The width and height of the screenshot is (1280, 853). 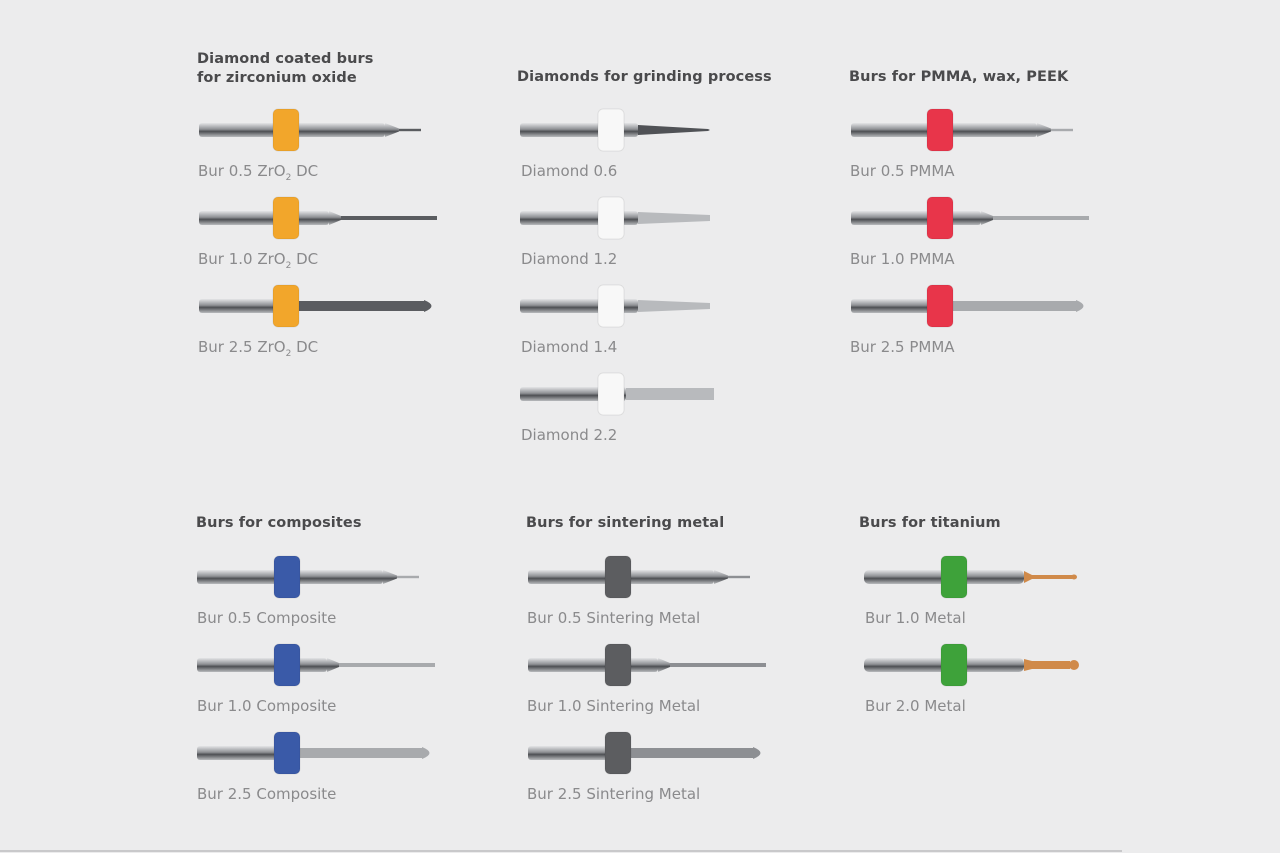 I want to click on bur-label: Bur 2.5 Composite, so click(x=266, y=794).